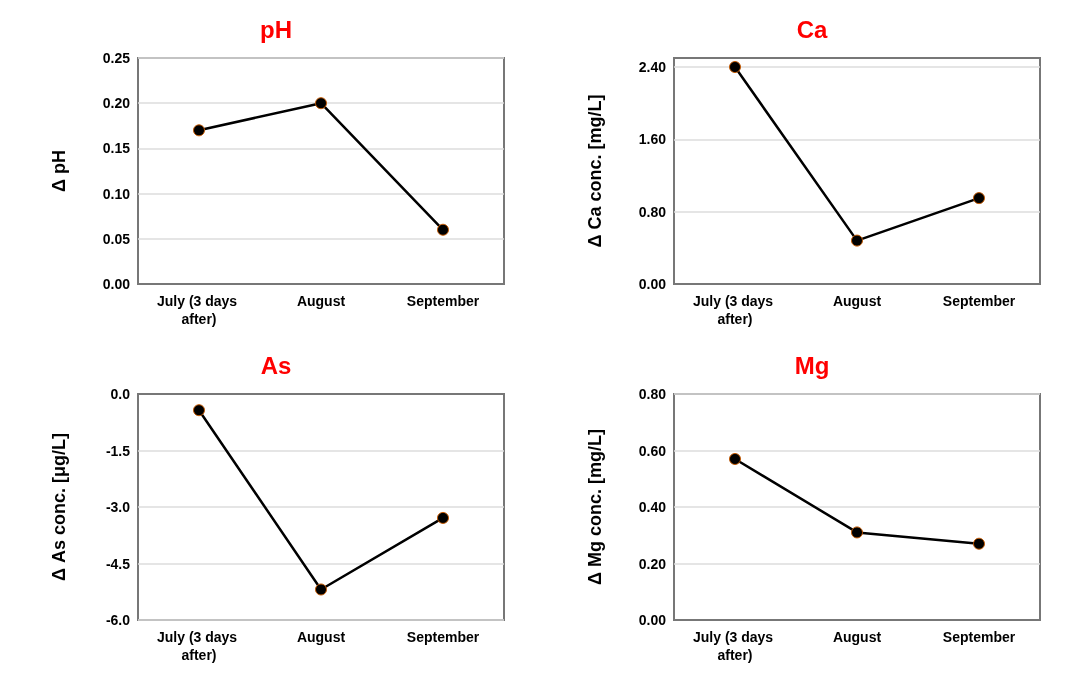 The image size is (1088, 693). I want to click on y-tick-label: -1.5, so click(118, 450).